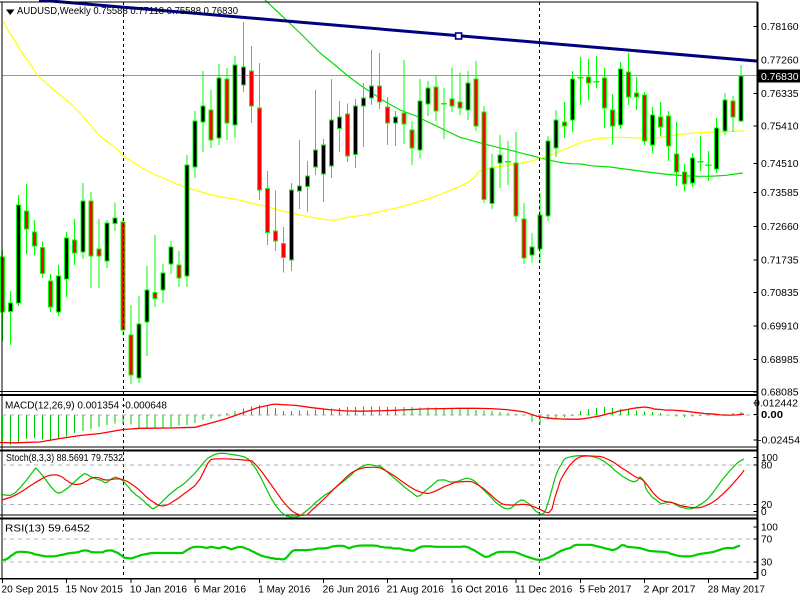  I want to click on svg-text: 2 Apr 2017, so click(670, 590).